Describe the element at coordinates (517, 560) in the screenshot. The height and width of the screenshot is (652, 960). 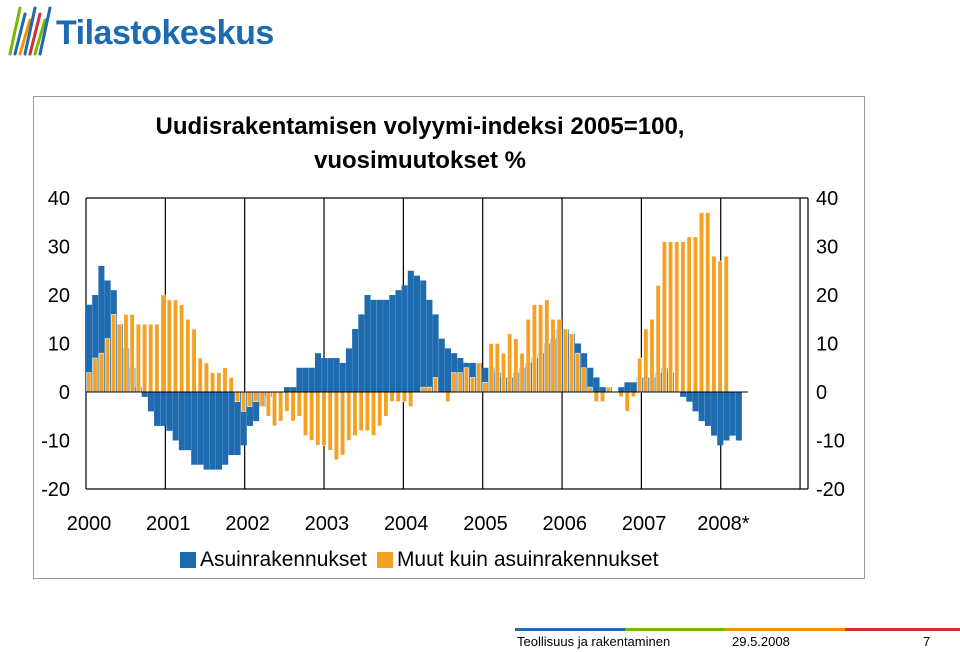
I see `legend-item-muut: Muut kuin asuinrakennukset` at that location.